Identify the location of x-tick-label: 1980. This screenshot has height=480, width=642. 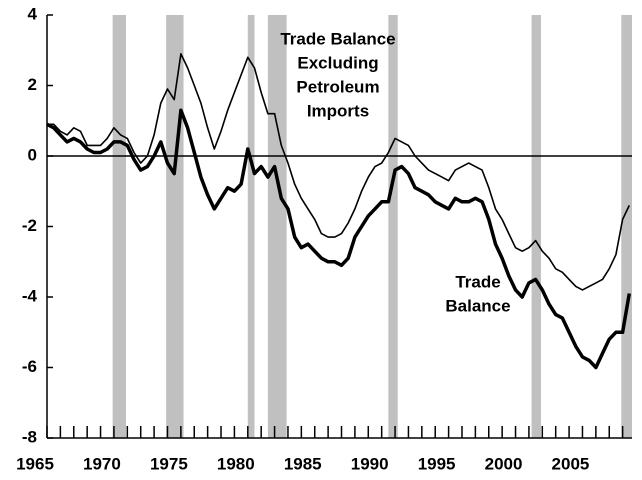
(236, 463).